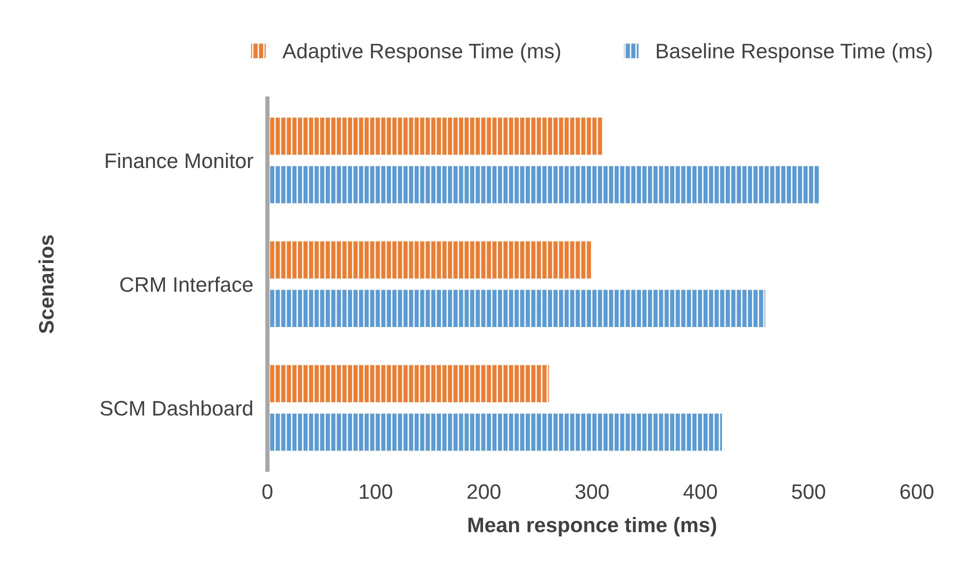 This screenshot has width=955, height=580. I want to click on y-tick-label: SCM Dashboard, so click(176, 408).